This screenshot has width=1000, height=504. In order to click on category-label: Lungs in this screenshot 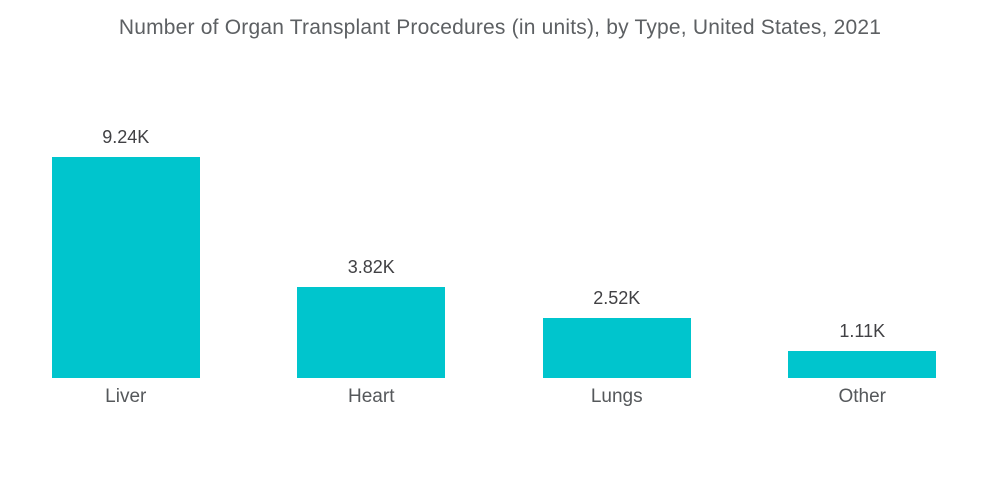, I will do `click(616, 396)`.